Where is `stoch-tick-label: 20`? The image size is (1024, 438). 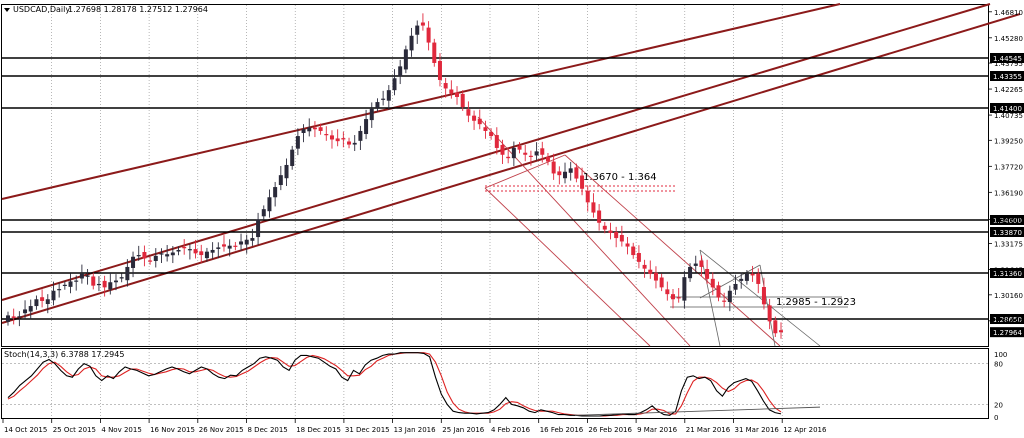 stoch-tick-label: 20 is located at coordinates (998, 405).